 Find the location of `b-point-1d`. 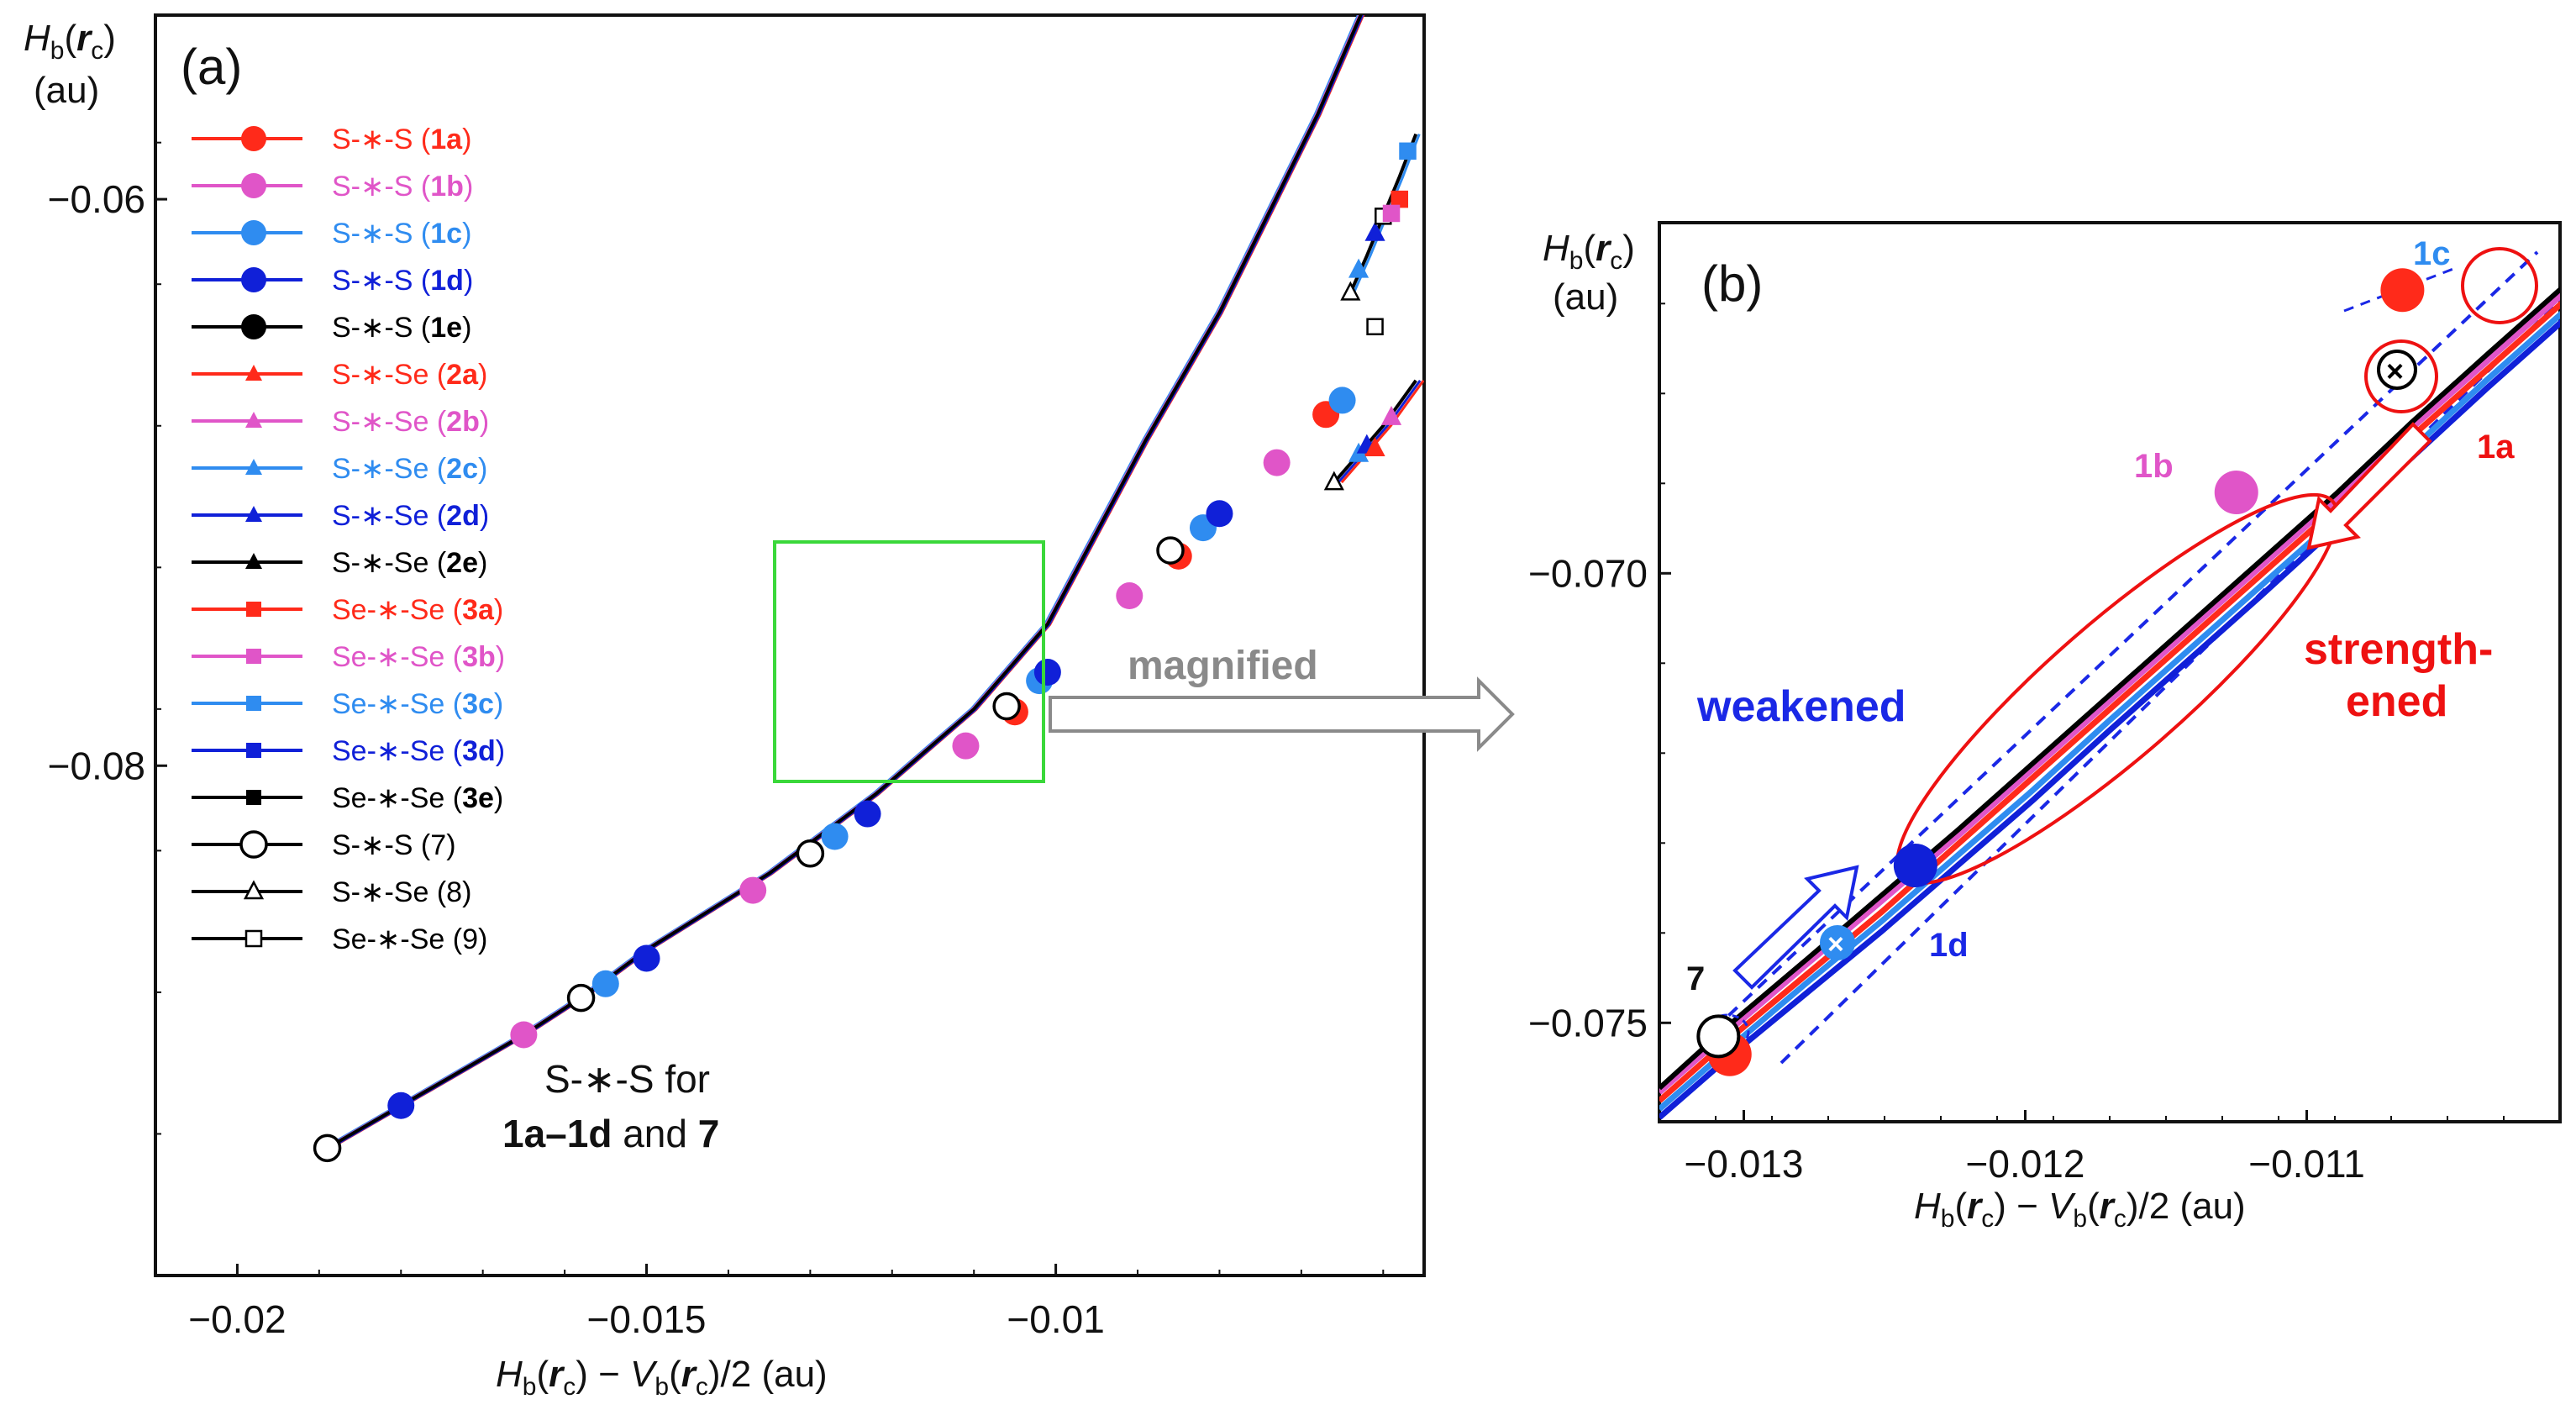

b-point-1d is located at coordinates (1915, 866).